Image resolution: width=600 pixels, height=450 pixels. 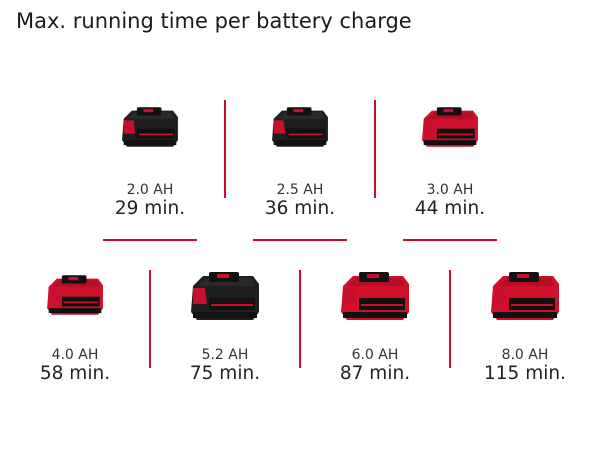 I want to click on battery-item: 5.2 AH 75 min., so click(x=225, y=366).